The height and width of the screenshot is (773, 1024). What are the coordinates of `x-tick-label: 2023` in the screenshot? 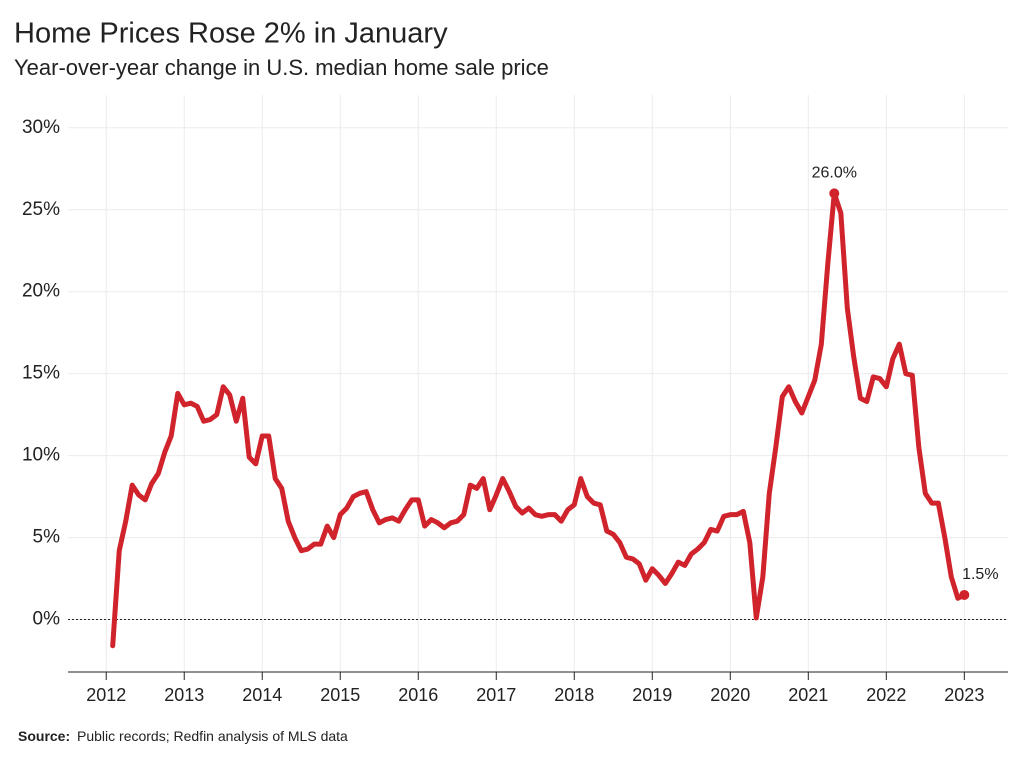 It's located at (964, 695).